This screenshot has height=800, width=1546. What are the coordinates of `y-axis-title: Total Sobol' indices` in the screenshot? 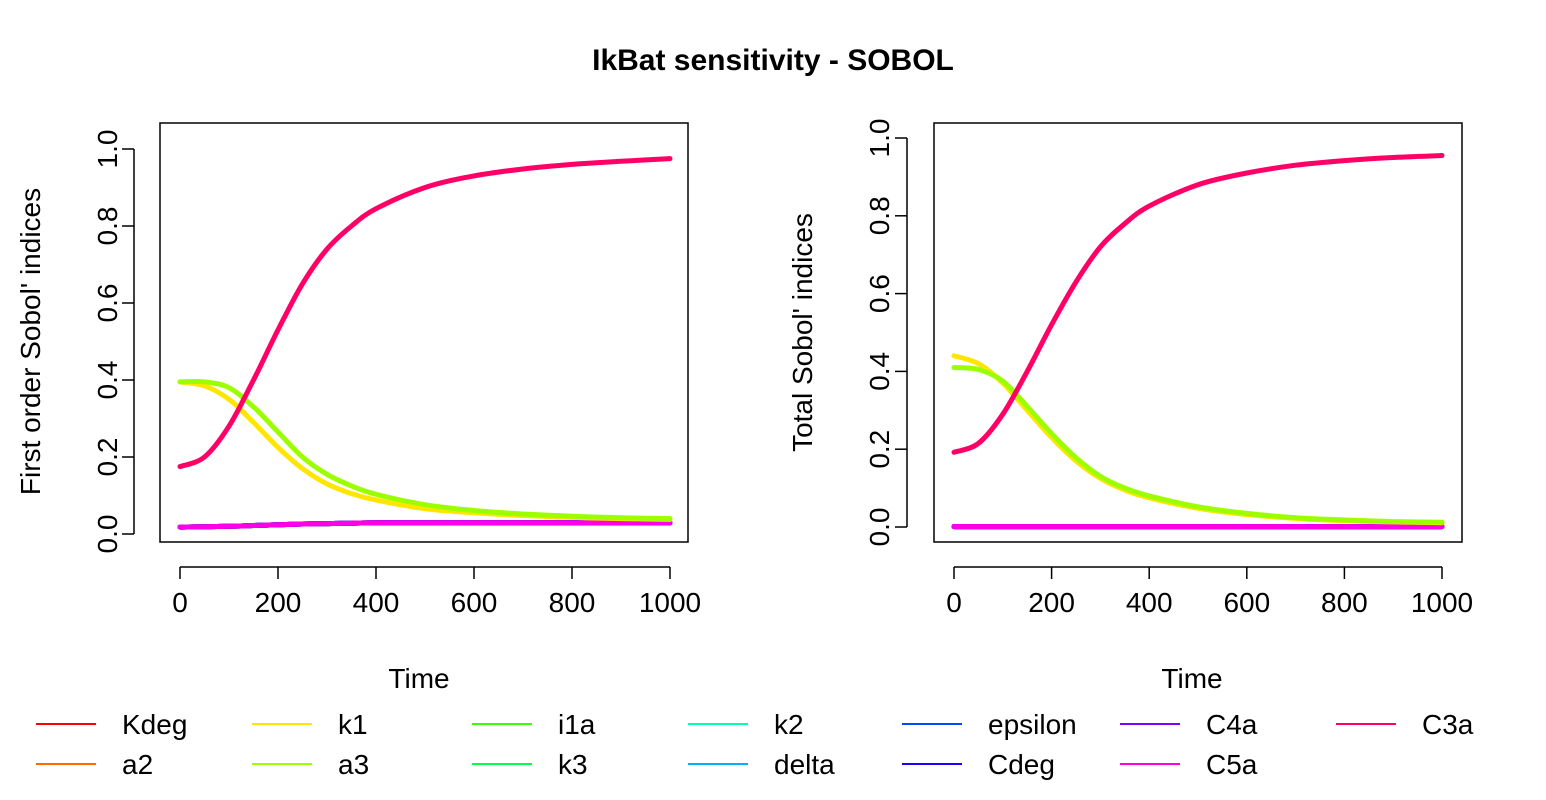 It's located at (802, 332).